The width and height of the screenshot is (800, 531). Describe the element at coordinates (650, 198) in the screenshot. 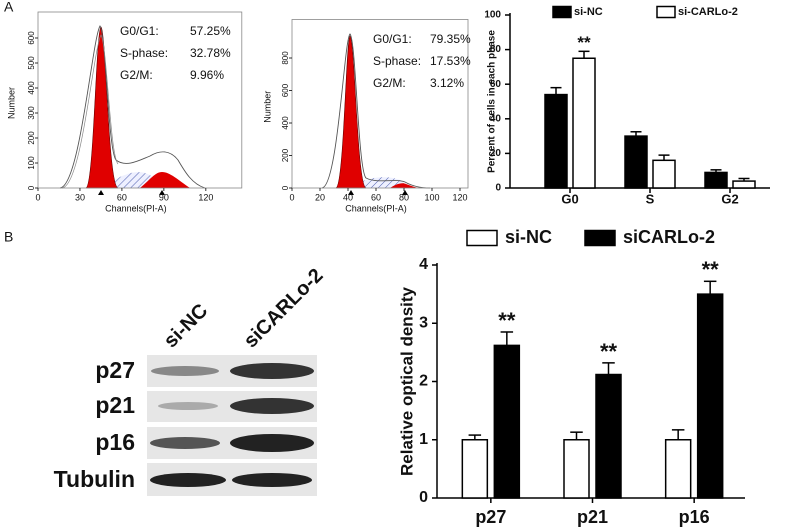

I see `x-tick-label: S` at that location.